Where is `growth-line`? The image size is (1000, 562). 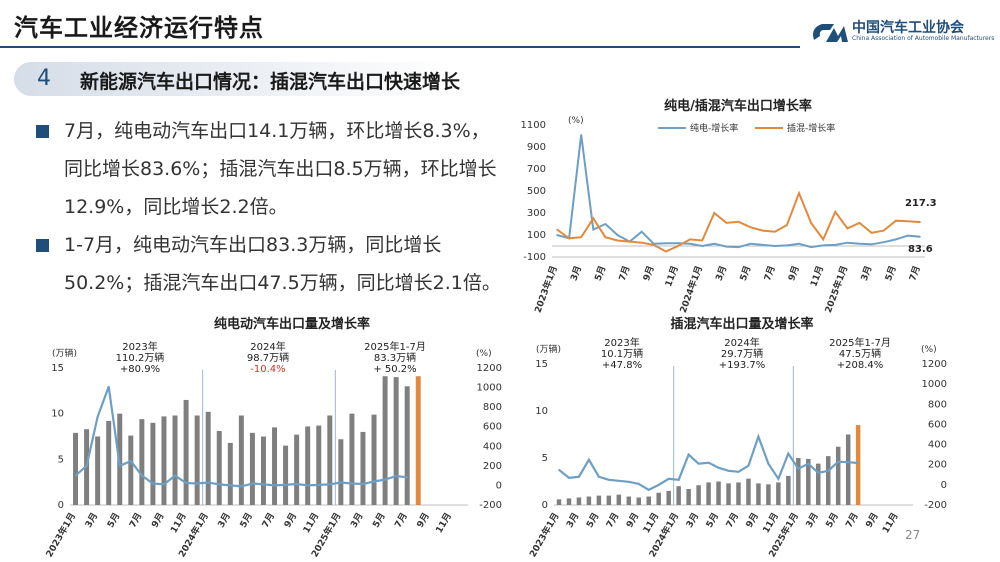 growth-line is located at coordinates (708, 462).